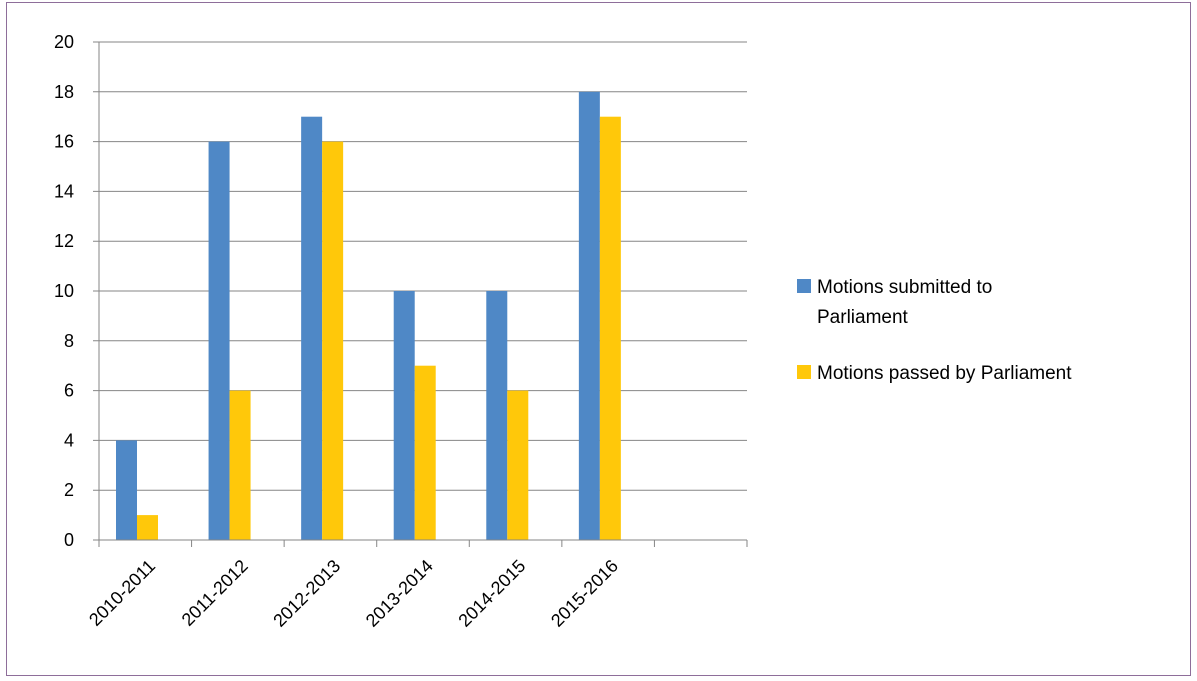 The width and height of the screenshot is (1197, 681). What do you see at coordinates (64, 191) in the screenshot?
I see `y-tick-label: 14` at bounding box center [64, 191].